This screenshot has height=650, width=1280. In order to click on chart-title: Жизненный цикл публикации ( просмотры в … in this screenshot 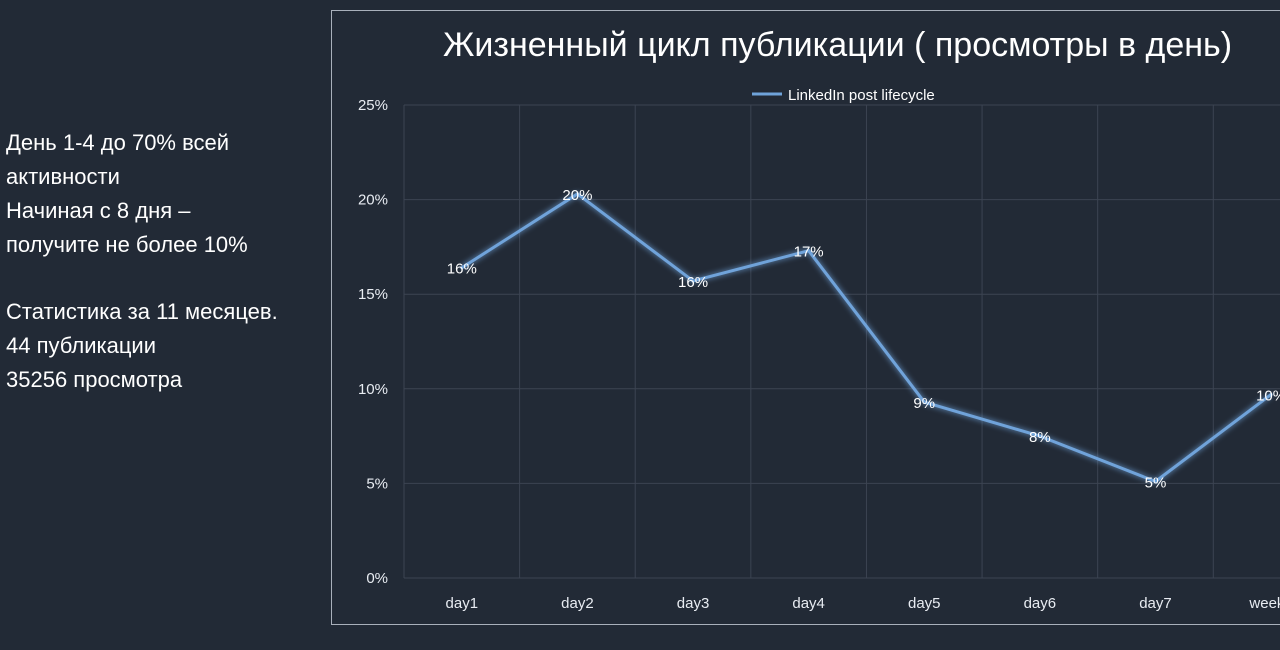, I will do `click(838, 45)`.